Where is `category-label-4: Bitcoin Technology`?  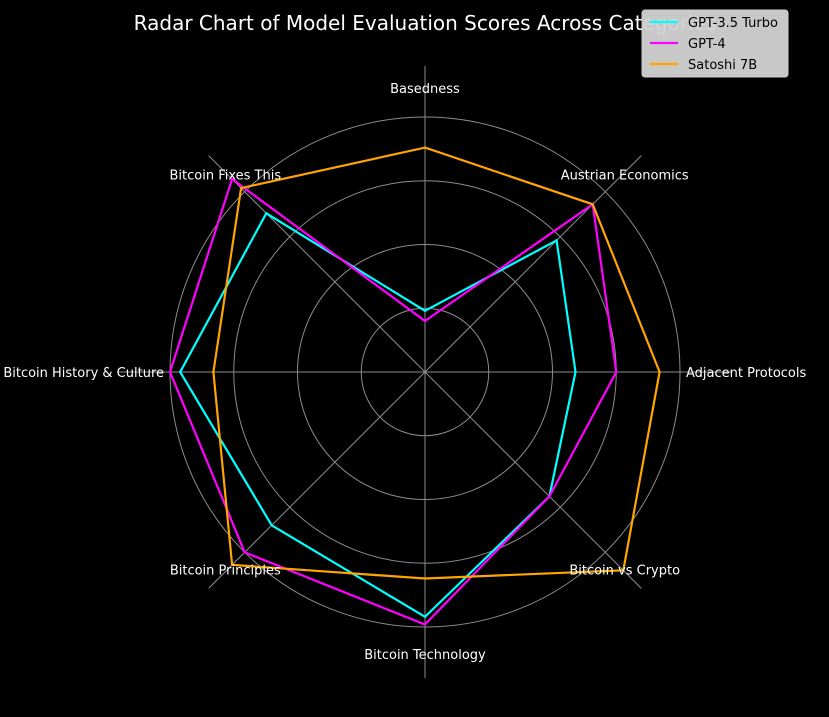 category-label-4: Bitcoin Technology is located at coordinates (425, 655).